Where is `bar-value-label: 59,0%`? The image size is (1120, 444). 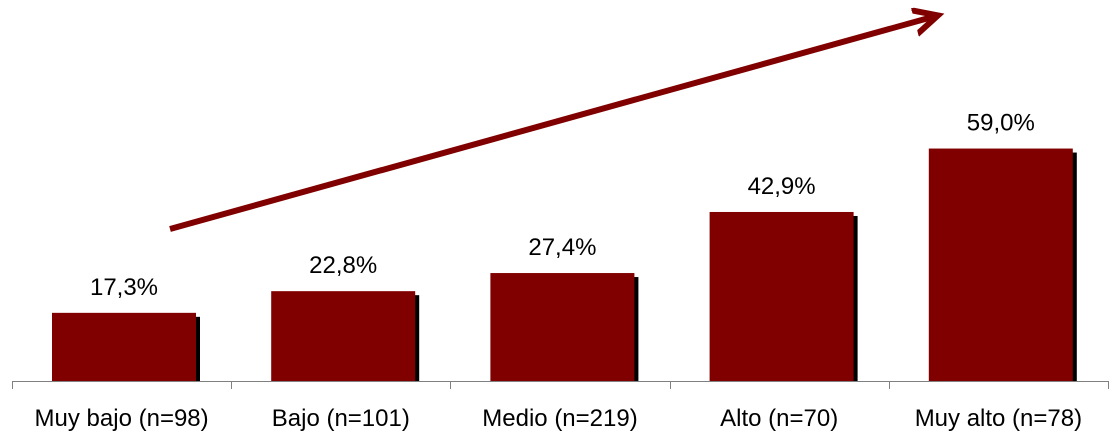
bar-value-label: 59,0% is located at coordinates (1001, 123).